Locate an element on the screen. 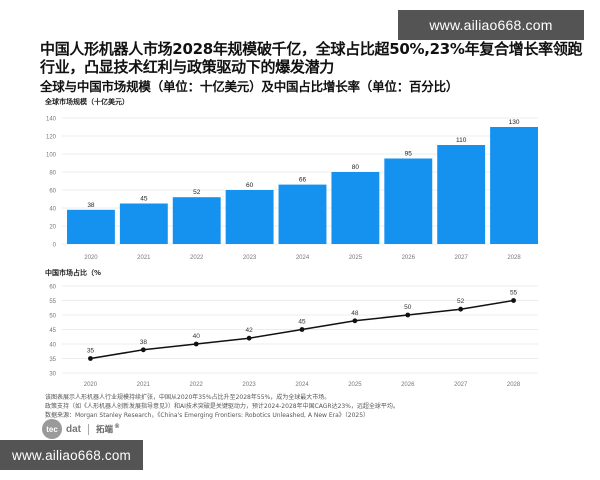  y-tick-label: 0 is located at coordinates (55, 246).